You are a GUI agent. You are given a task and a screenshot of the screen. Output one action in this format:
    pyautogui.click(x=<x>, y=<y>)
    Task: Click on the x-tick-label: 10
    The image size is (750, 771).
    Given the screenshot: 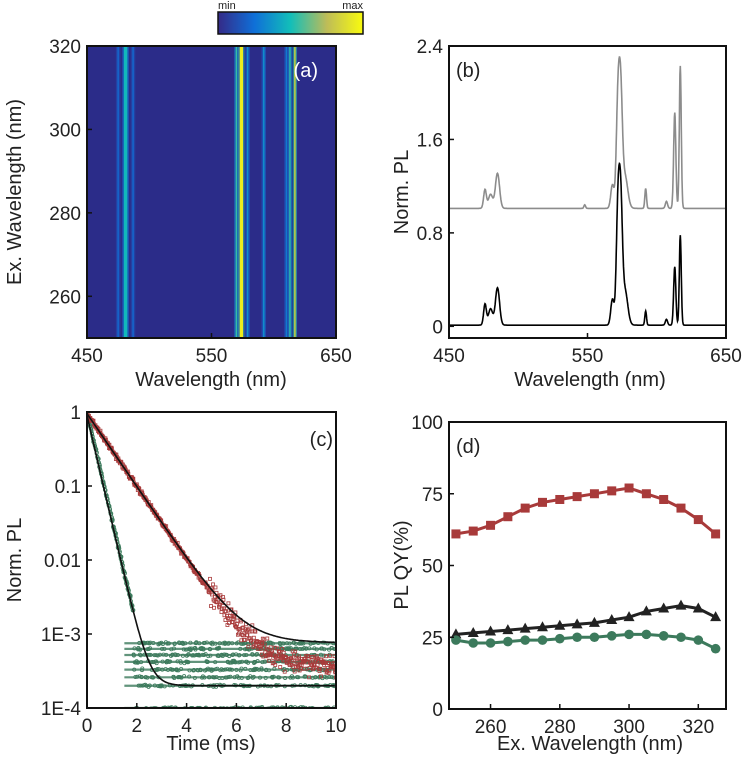 What is the action you would take?
    pyautogui.click(x=335, y=726)
    